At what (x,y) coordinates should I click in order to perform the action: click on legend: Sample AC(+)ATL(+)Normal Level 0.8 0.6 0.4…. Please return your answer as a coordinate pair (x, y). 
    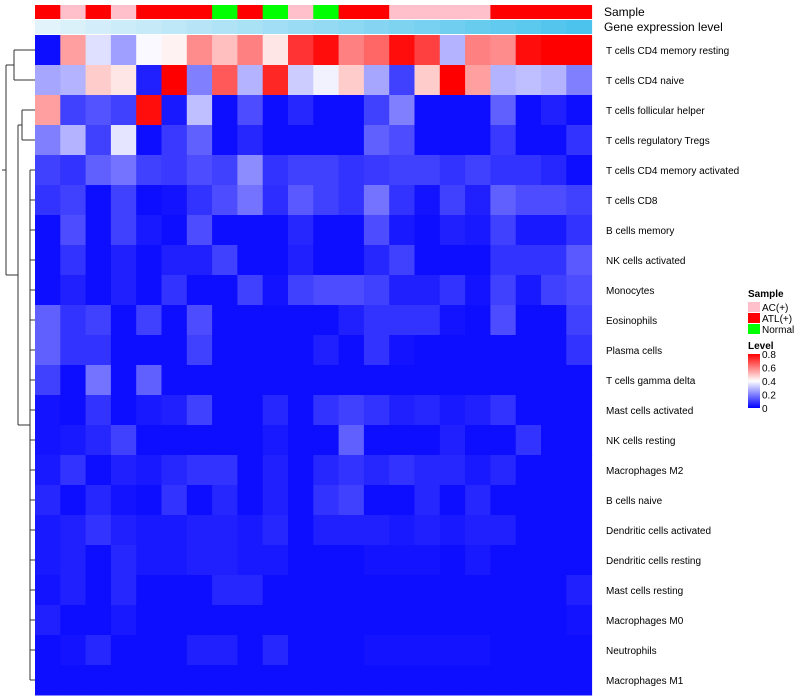
    Looking at the image, I should click on (771, 352).